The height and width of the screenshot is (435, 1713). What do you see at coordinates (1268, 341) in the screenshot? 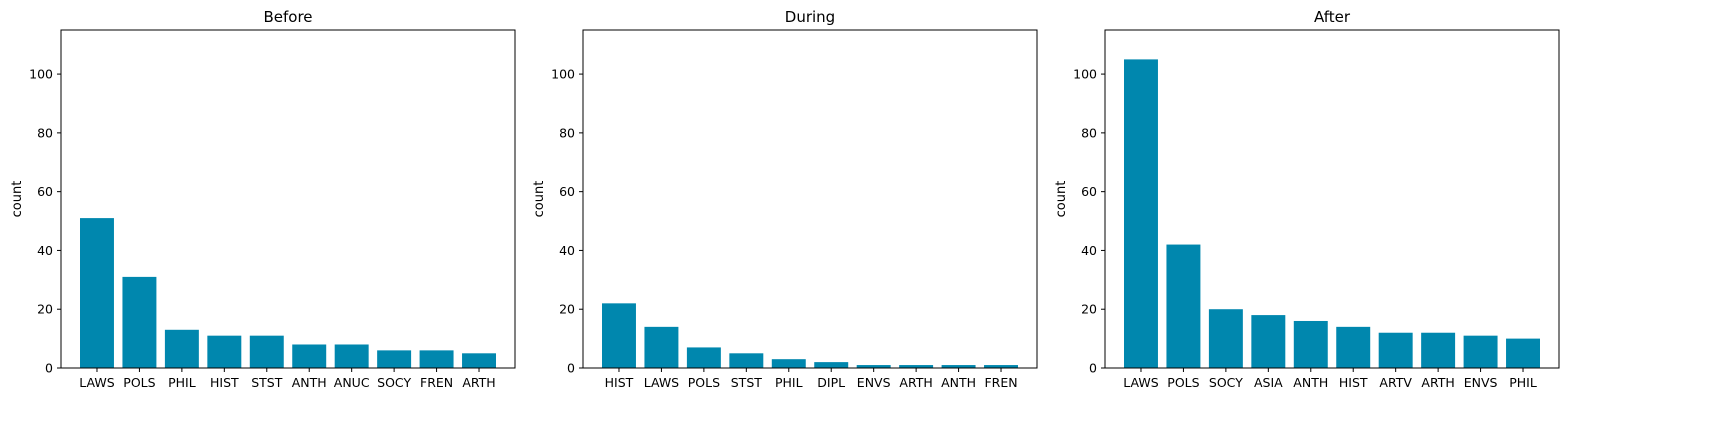
I see `bar-asia` at bounding box center [1268, 341].